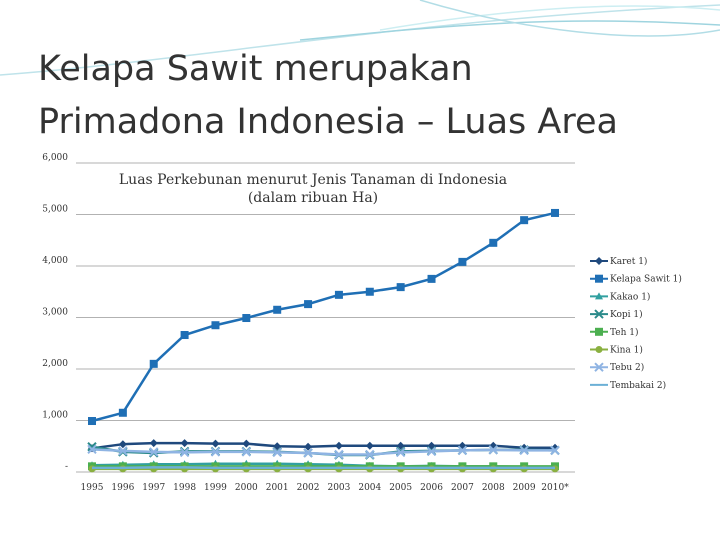  I want to click on legend-label: Tebu 2), so click(627, 367).